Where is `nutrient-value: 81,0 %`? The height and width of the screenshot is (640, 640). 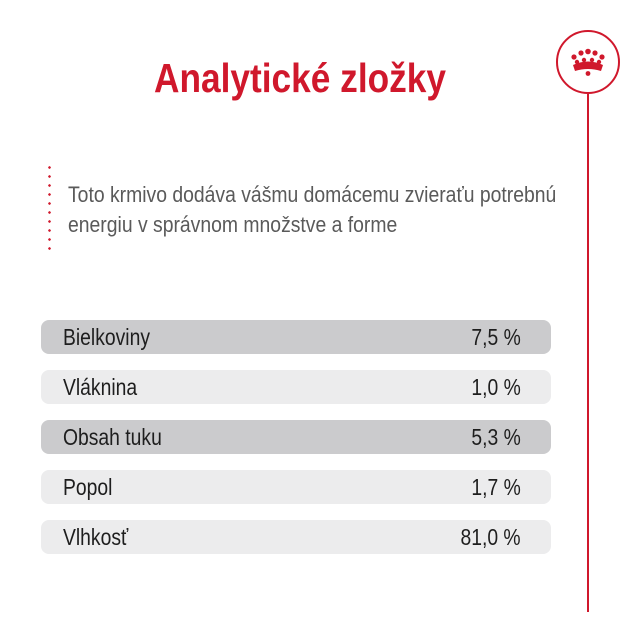
nutrient-value: 81,0 % is located at coordinates (490, 537).